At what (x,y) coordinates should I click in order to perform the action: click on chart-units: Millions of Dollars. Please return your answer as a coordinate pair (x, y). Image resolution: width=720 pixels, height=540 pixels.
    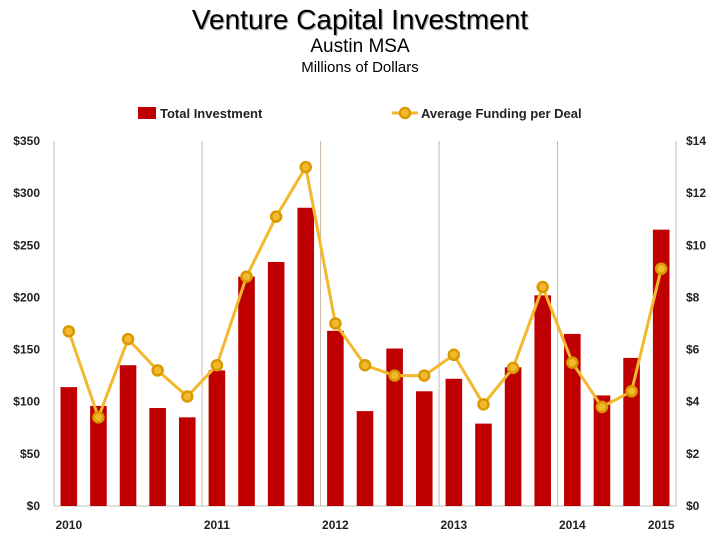
    Looking at the image, I should click on (360, 67).